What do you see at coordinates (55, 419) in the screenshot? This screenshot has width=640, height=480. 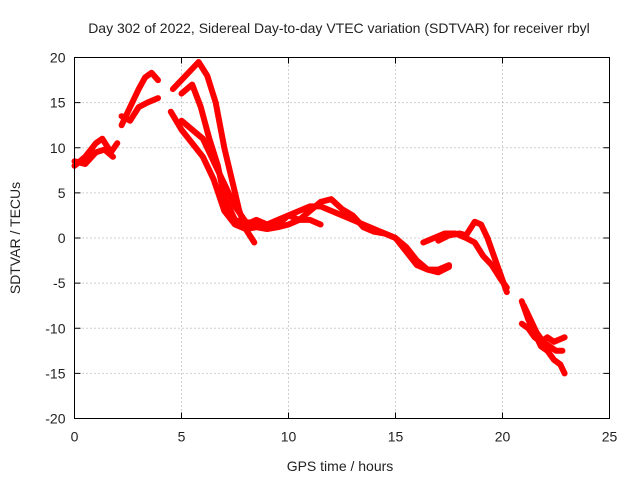 I see `y-tick-label: -20` at bounding box center [55, 419].